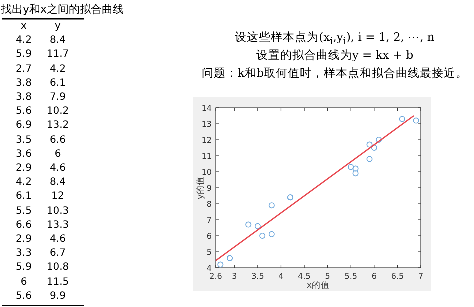  What do you see at coordinates (58, 112) in the screenshot?
I see `text: 10.2` at bounding box center [58, 112].